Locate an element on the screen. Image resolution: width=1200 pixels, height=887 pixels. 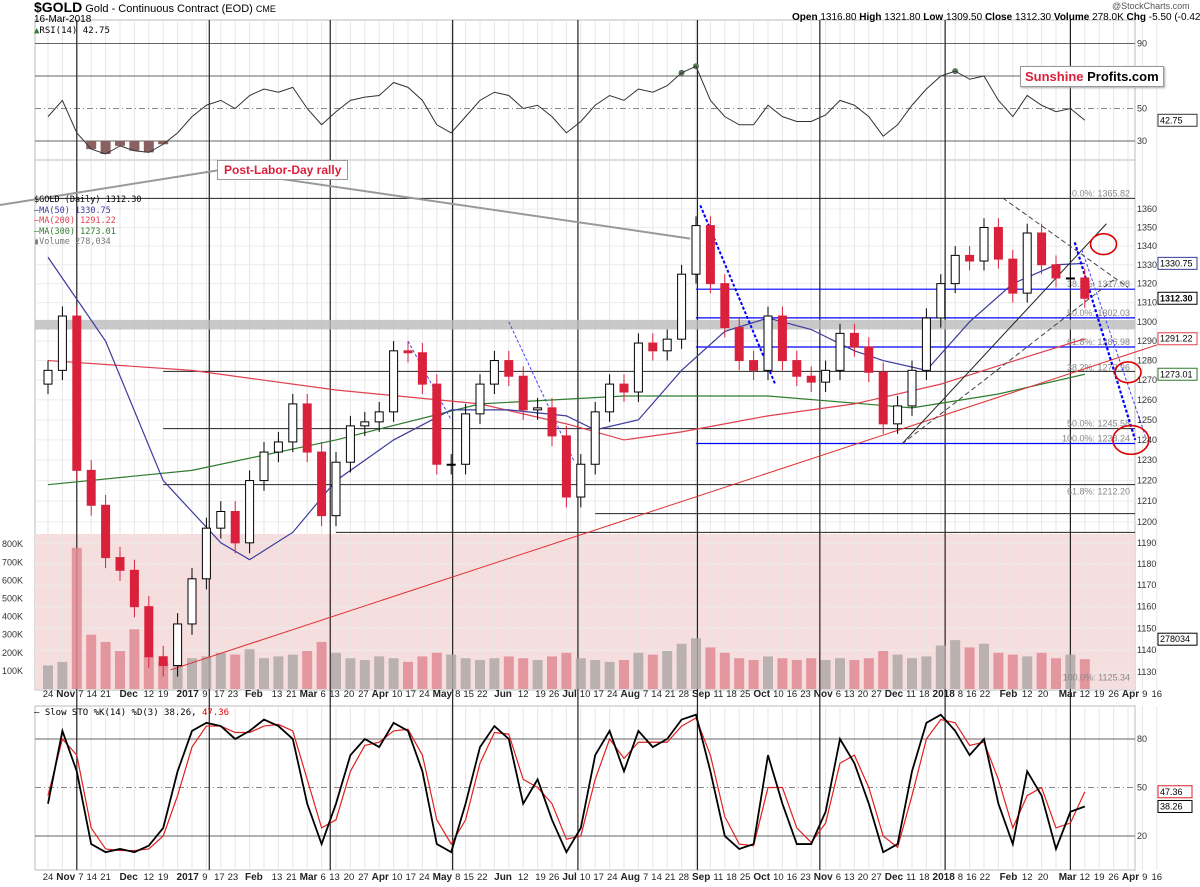
date-axis-label: 27 is located at coordinates (363, 694).